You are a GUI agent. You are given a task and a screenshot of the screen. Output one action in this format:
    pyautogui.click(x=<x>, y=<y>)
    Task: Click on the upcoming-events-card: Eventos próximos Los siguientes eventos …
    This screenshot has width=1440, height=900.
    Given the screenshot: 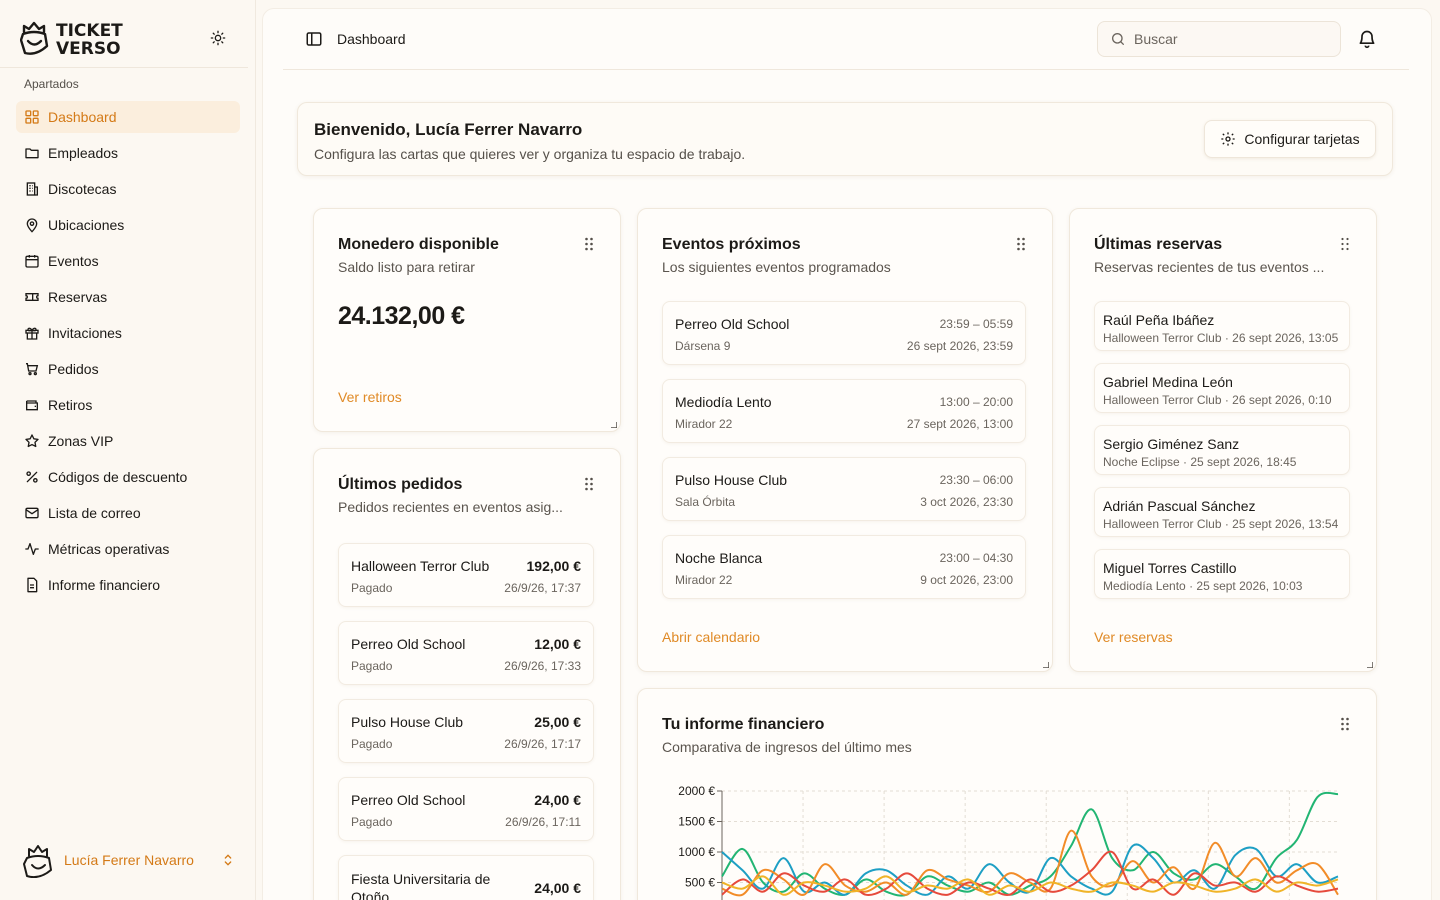 What is the action you would take?
    pyautogui.click(x=845, y=440)
    